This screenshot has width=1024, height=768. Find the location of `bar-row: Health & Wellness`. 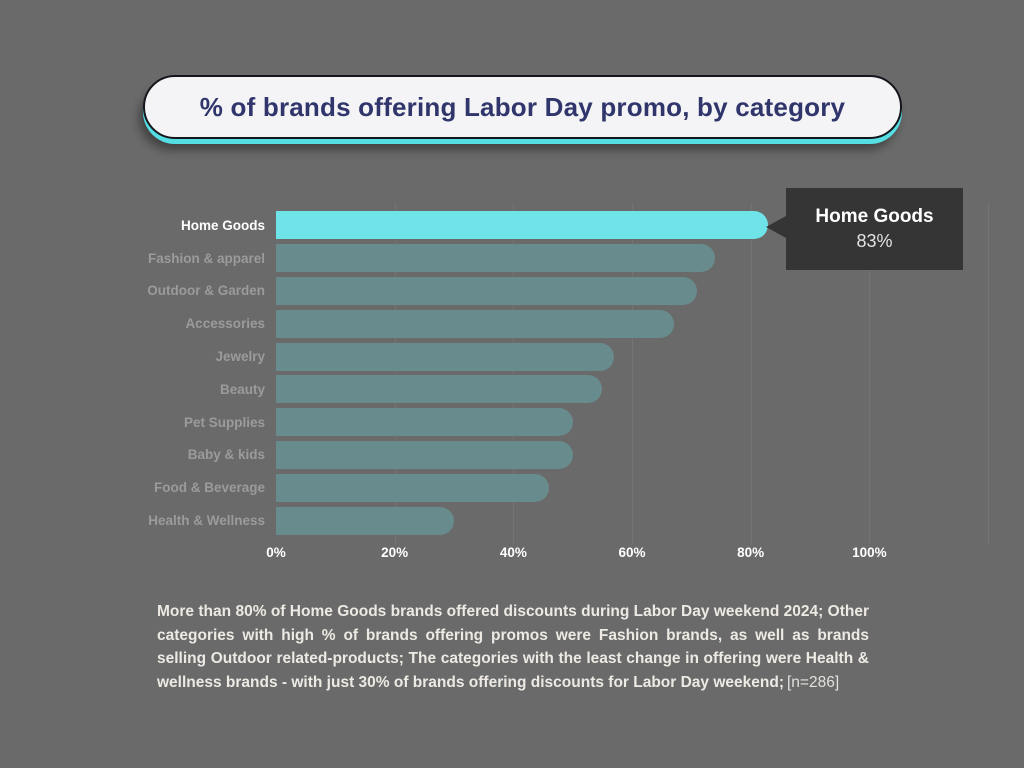

bar-row: Health & Wellness is located at coordinates (562, 520).